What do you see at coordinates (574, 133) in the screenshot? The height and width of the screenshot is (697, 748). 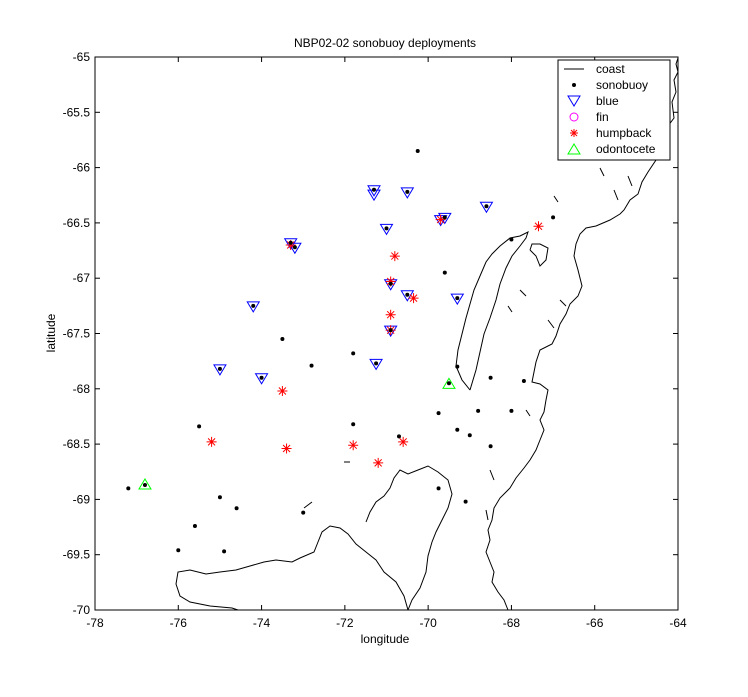 I see `legend-swatch-humpback` at bounding box center [574, 133].